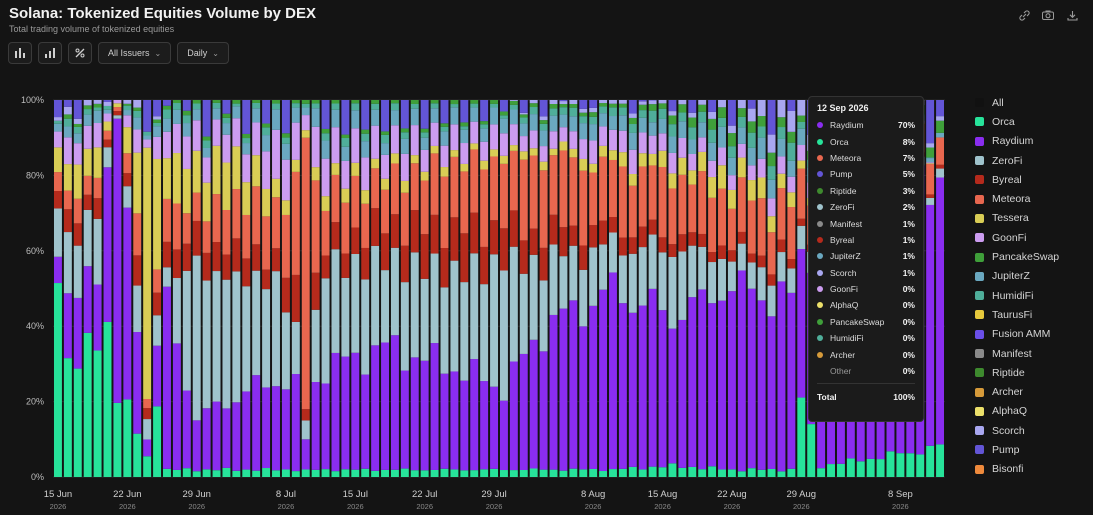 The height and width of the screenshot is (515, 1093). Describe the element at coordinates (135, 53) in the screenshot. I see `issuer-dropdown: All Issuers ⌄` at that location.